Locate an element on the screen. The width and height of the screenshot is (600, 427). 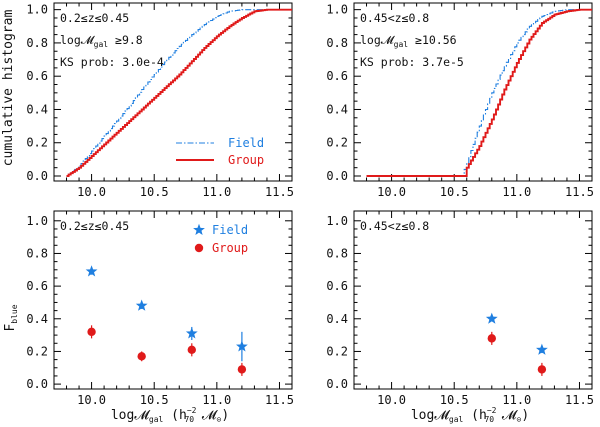
panel-annotation: KS prob: 3.7e-5 is located at coordinates (412, 62).